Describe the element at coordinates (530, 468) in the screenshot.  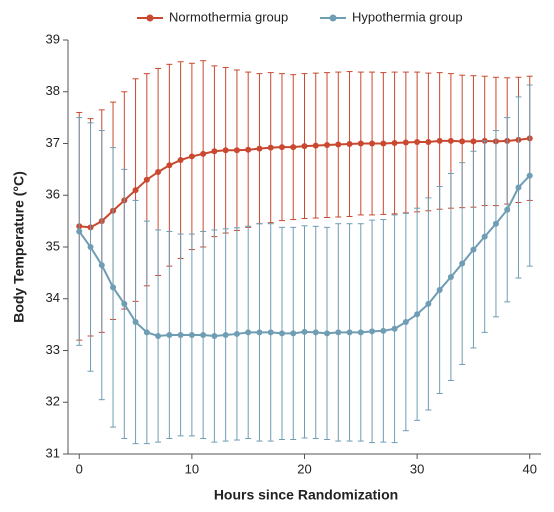
I see `x-tick-label: 40` at that location.